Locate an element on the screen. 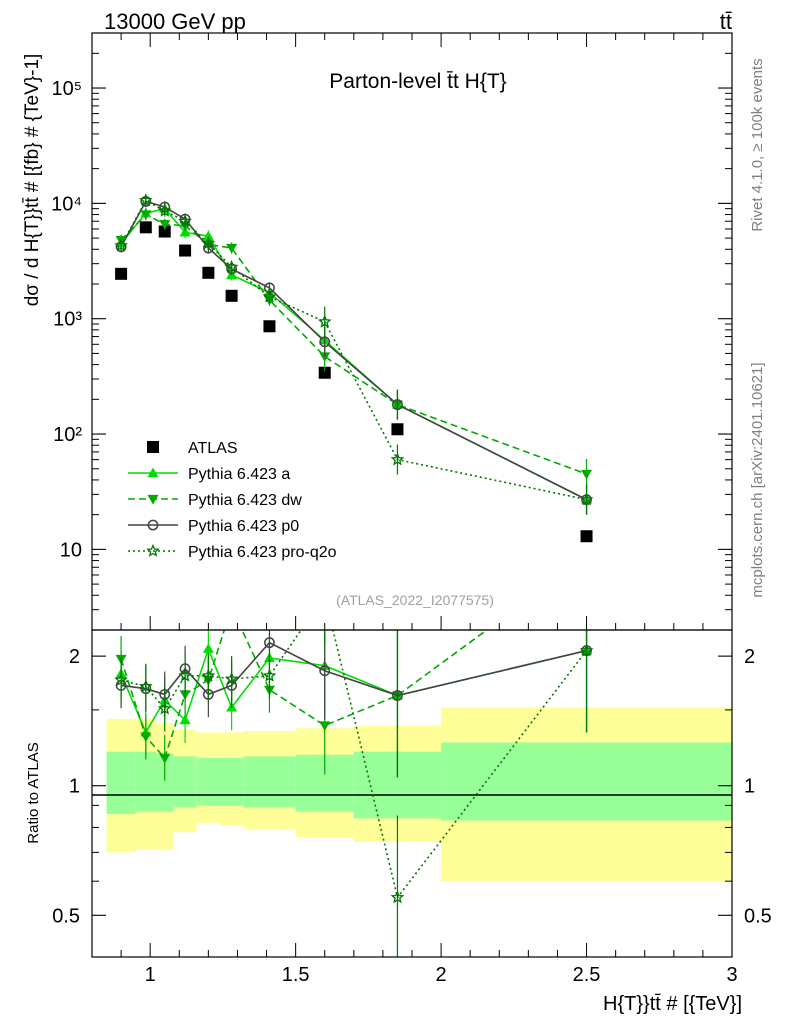  legend-marker-pythia-6-423-pro-q2o is located at coordinates (153, 550).